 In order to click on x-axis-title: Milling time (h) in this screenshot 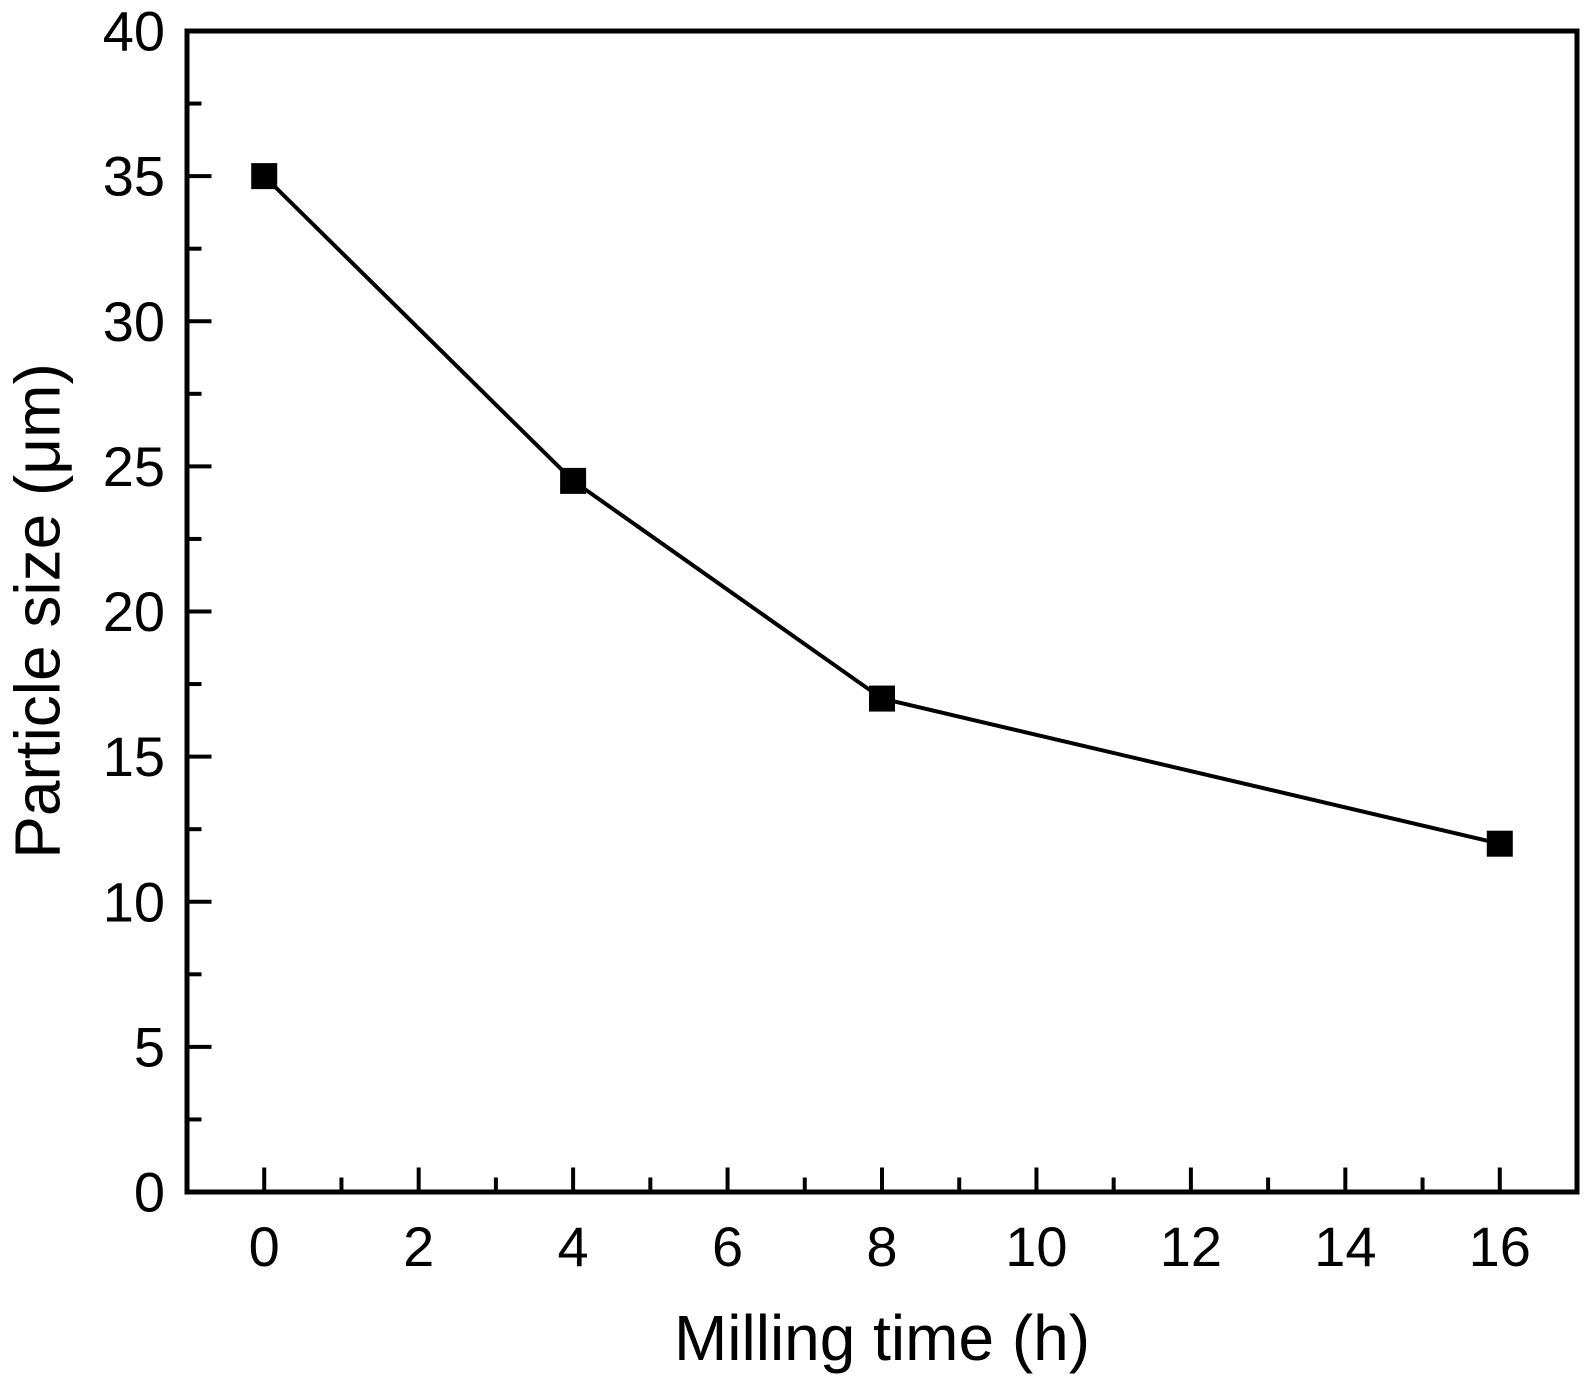, I will do `click(882, 1338)`.